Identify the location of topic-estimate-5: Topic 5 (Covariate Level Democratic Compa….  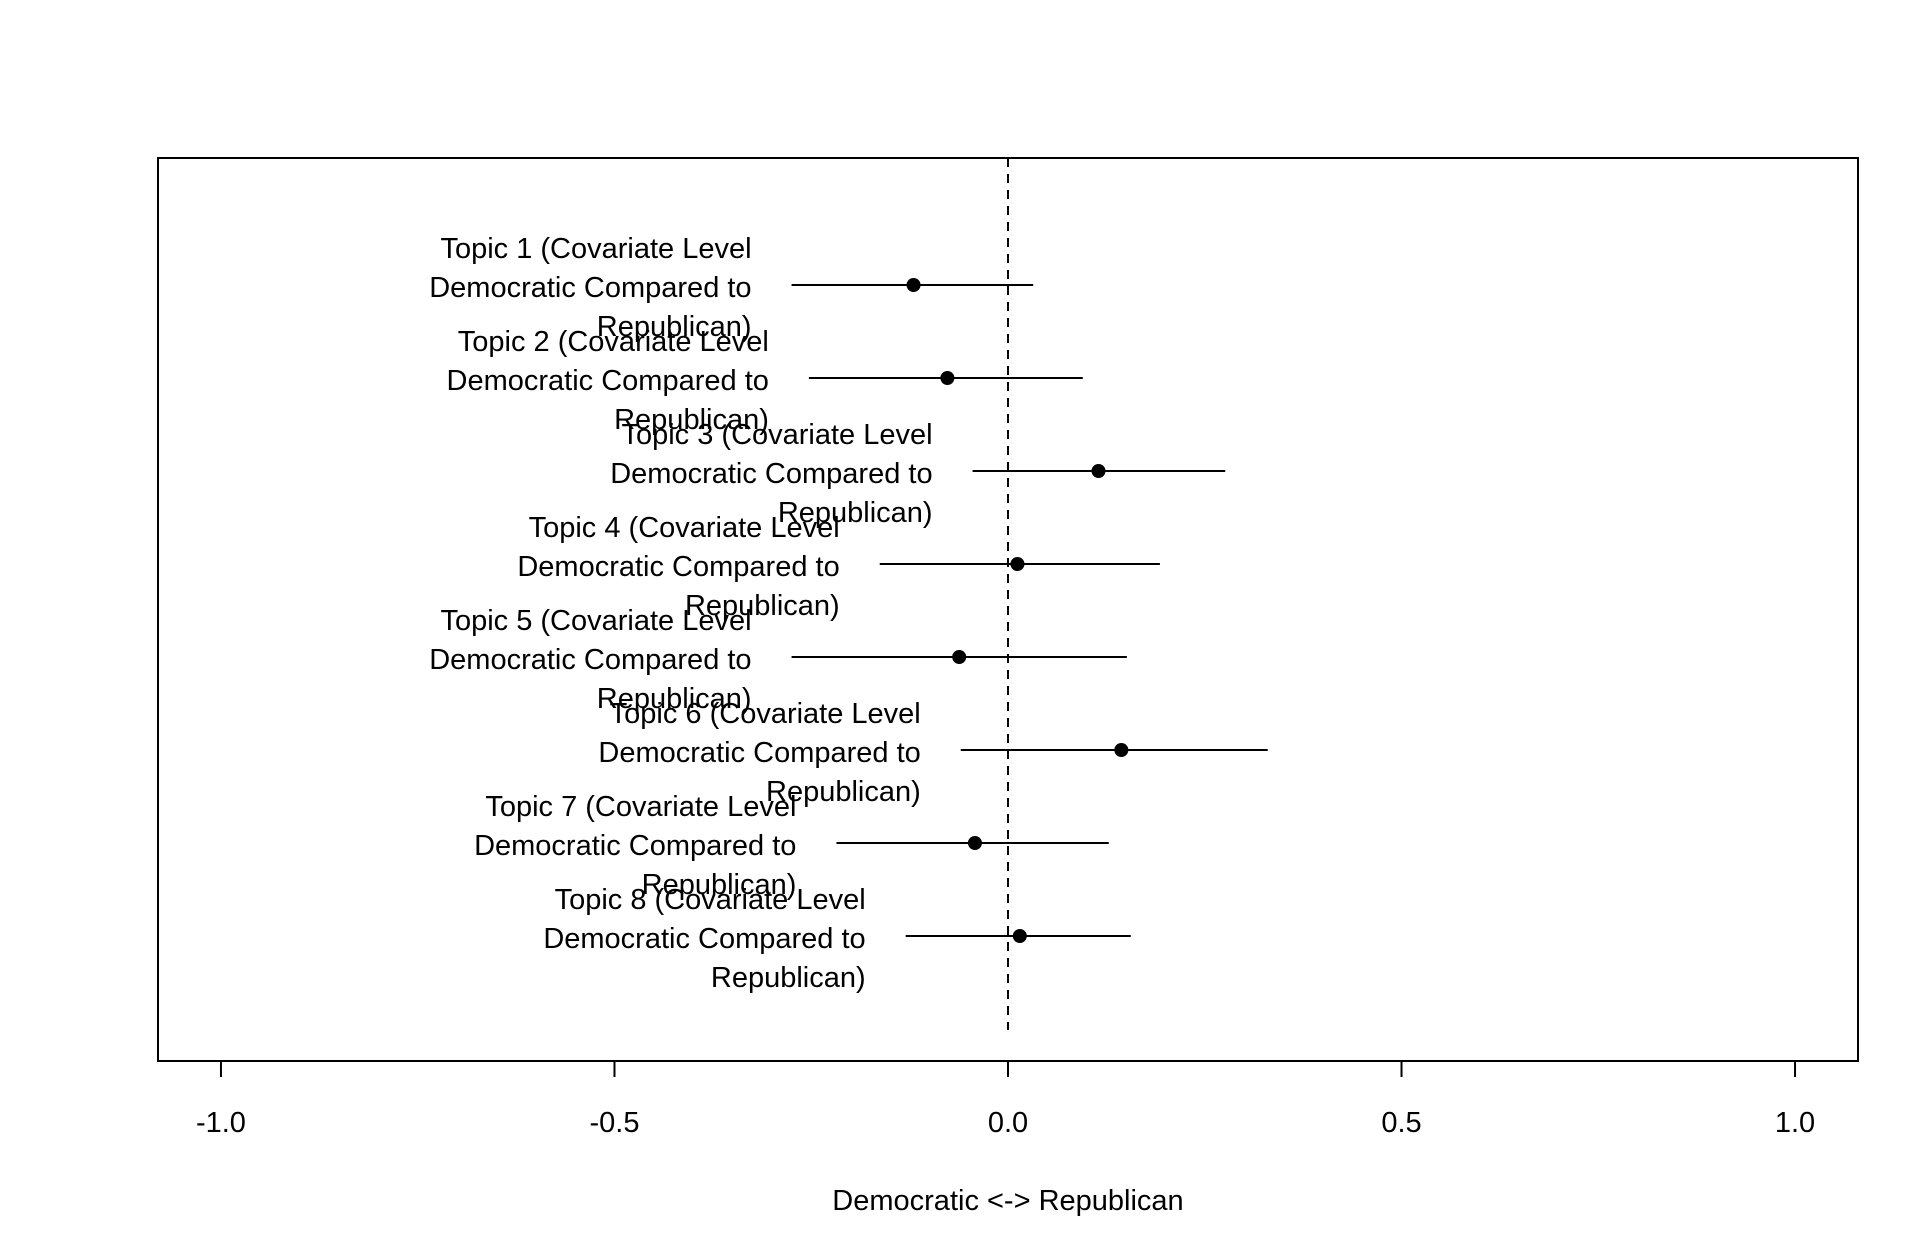
(778, 660).